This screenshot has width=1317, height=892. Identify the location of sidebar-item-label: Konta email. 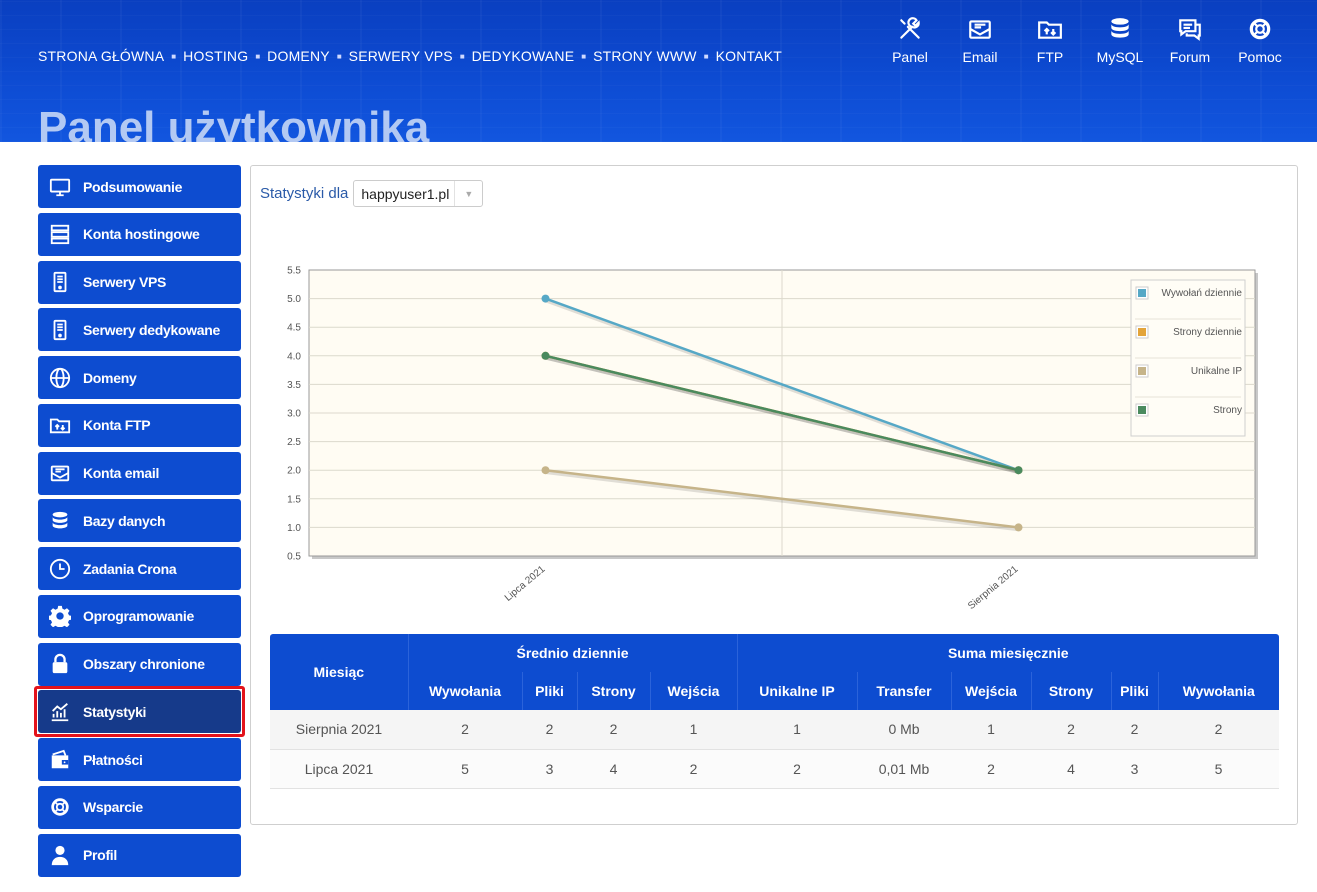
(121, 473).